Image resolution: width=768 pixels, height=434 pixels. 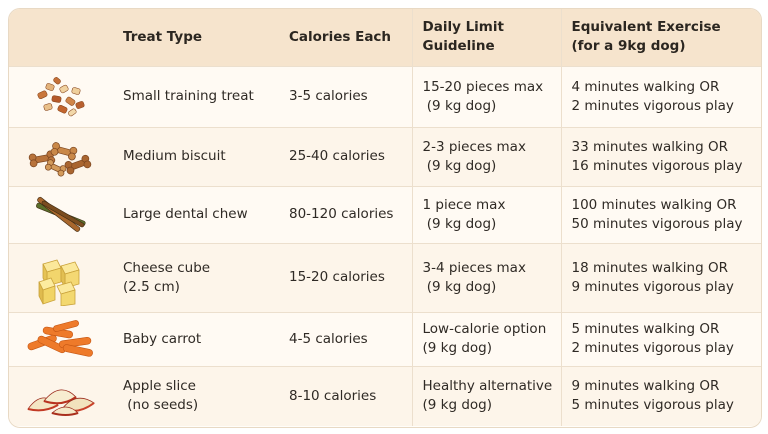 I want to click on header-daily-limit-line2: Guideline, so click(x=458, y=46).